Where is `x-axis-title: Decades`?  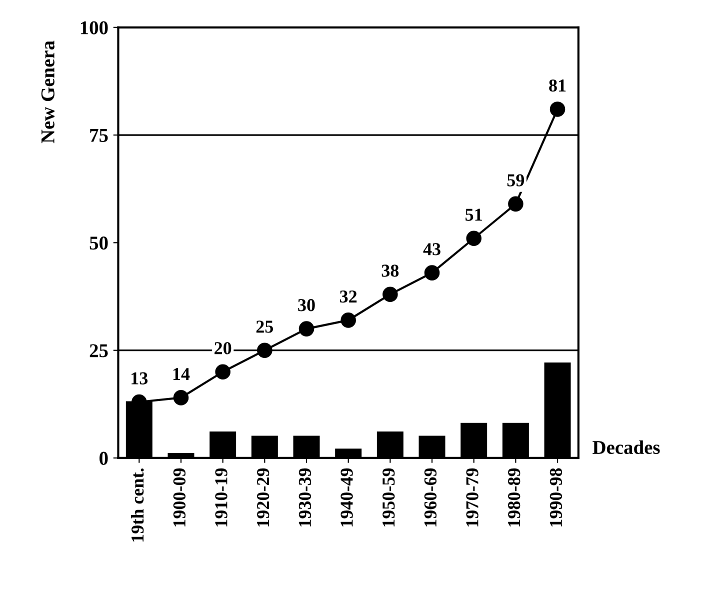
x-axis-title: Decades is located at coordinates (626, 447).